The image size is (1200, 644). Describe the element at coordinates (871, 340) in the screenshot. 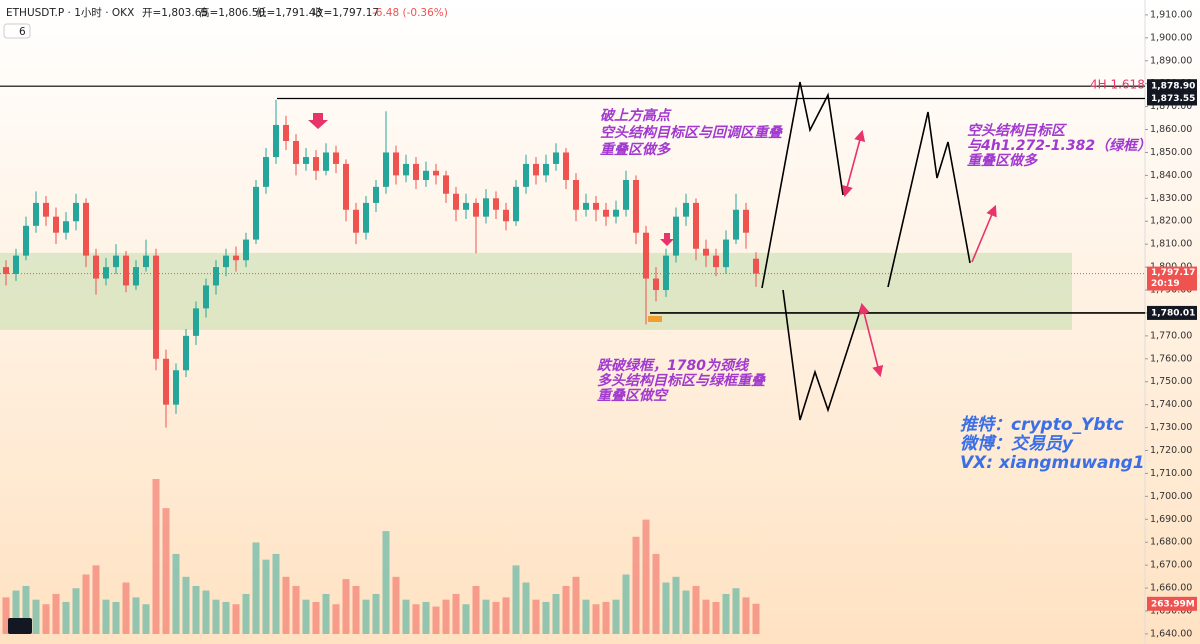

I see `arrow` at that location.